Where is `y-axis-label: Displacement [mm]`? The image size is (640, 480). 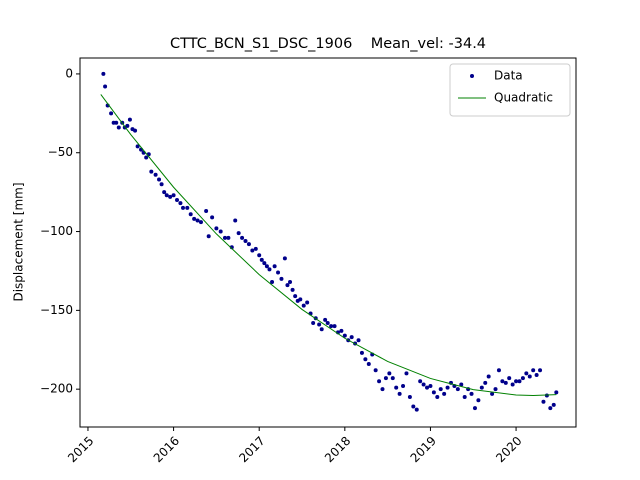
y-axis-label: Displacement [mm] is located at coordinates (19, 241).